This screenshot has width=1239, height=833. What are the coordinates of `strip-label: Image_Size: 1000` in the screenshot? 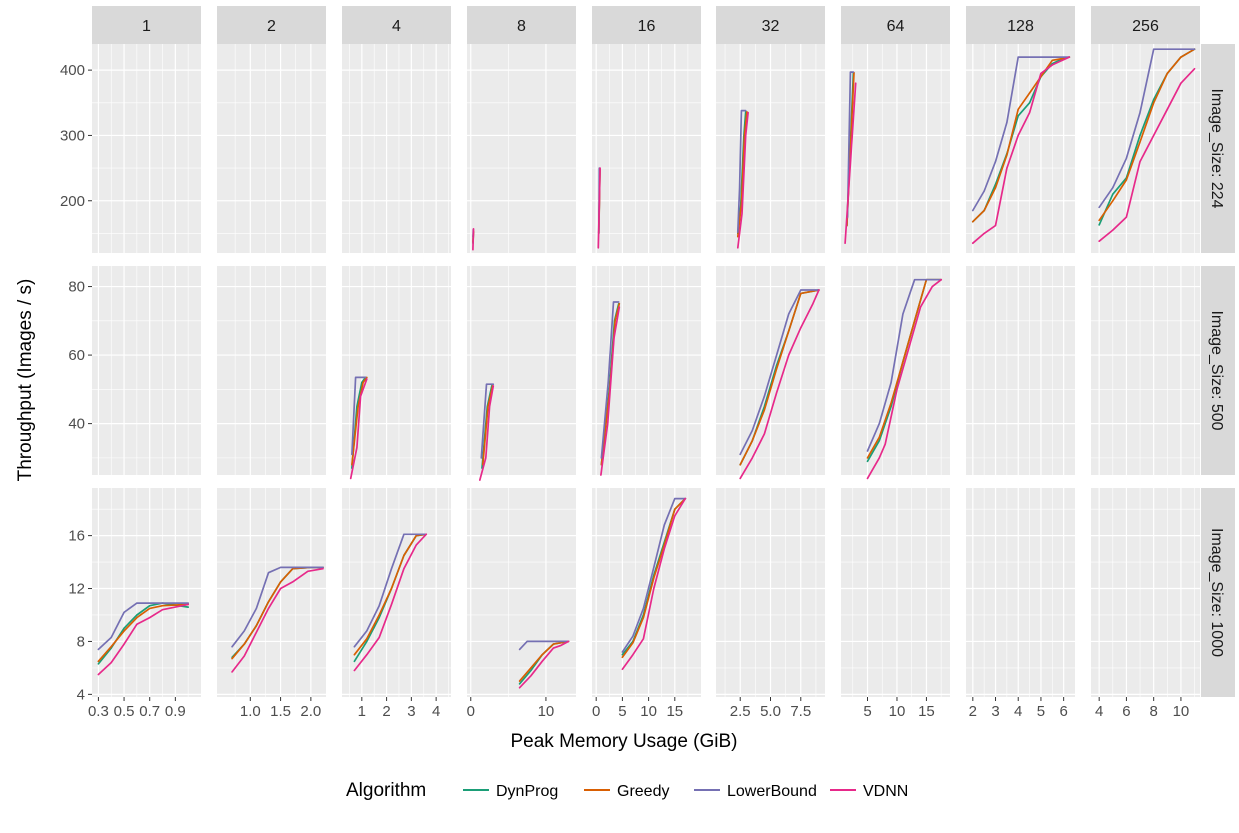 It's located at (1216, 592).